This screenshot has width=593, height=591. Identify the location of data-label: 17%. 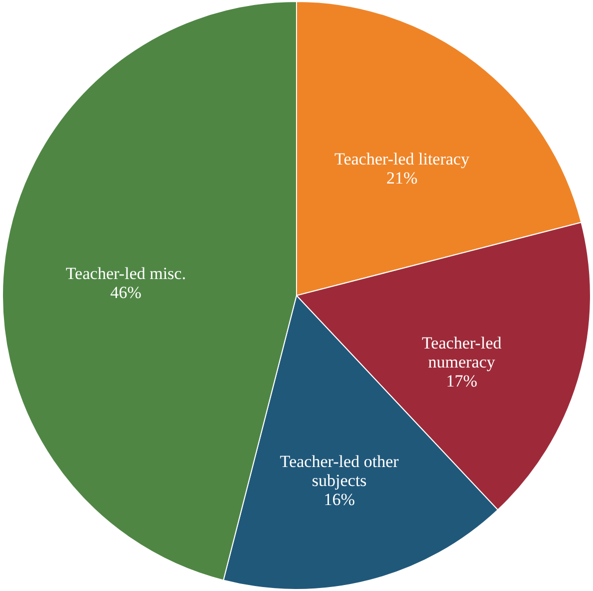
(462, 380).